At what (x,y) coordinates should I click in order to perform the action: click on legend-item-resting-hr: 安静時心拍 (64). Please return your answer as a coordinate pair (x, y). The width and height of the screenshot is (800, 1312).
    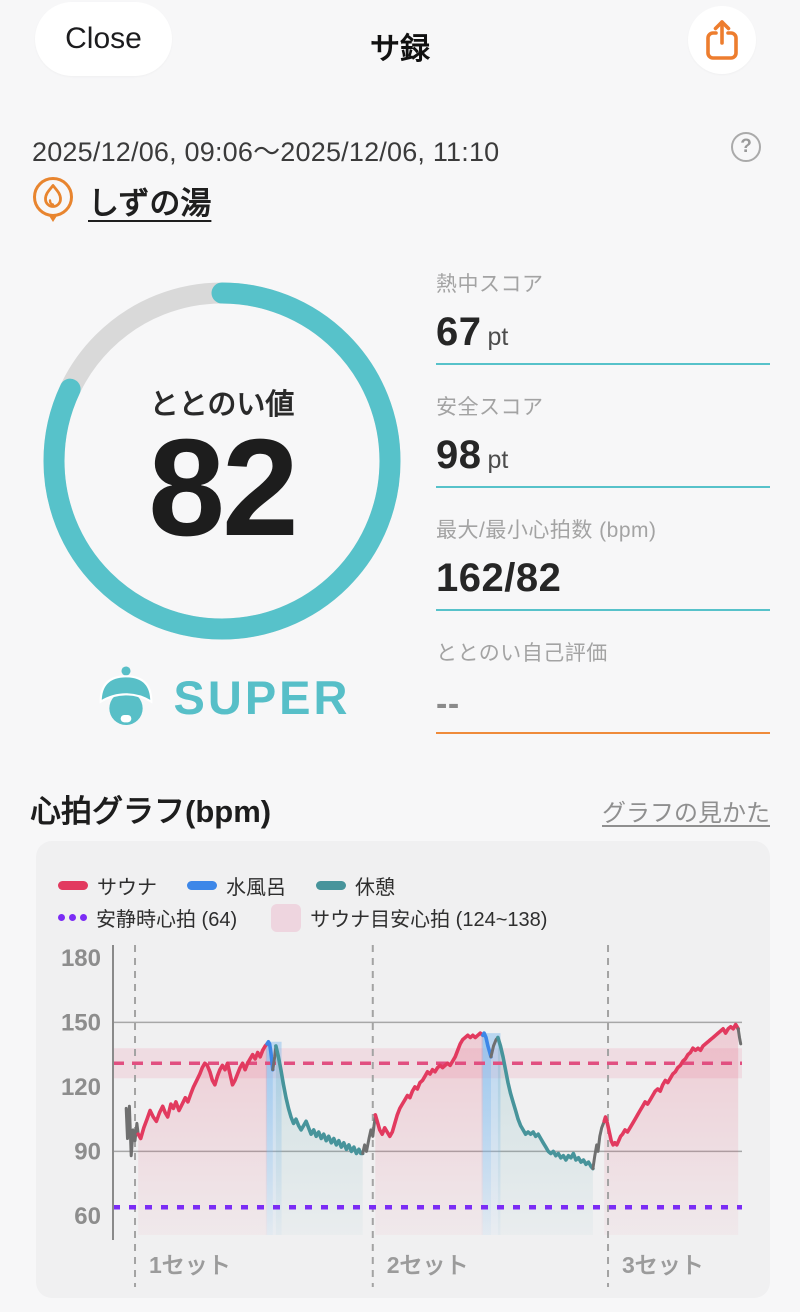
    Looking at the image, I should click on (147, 917).